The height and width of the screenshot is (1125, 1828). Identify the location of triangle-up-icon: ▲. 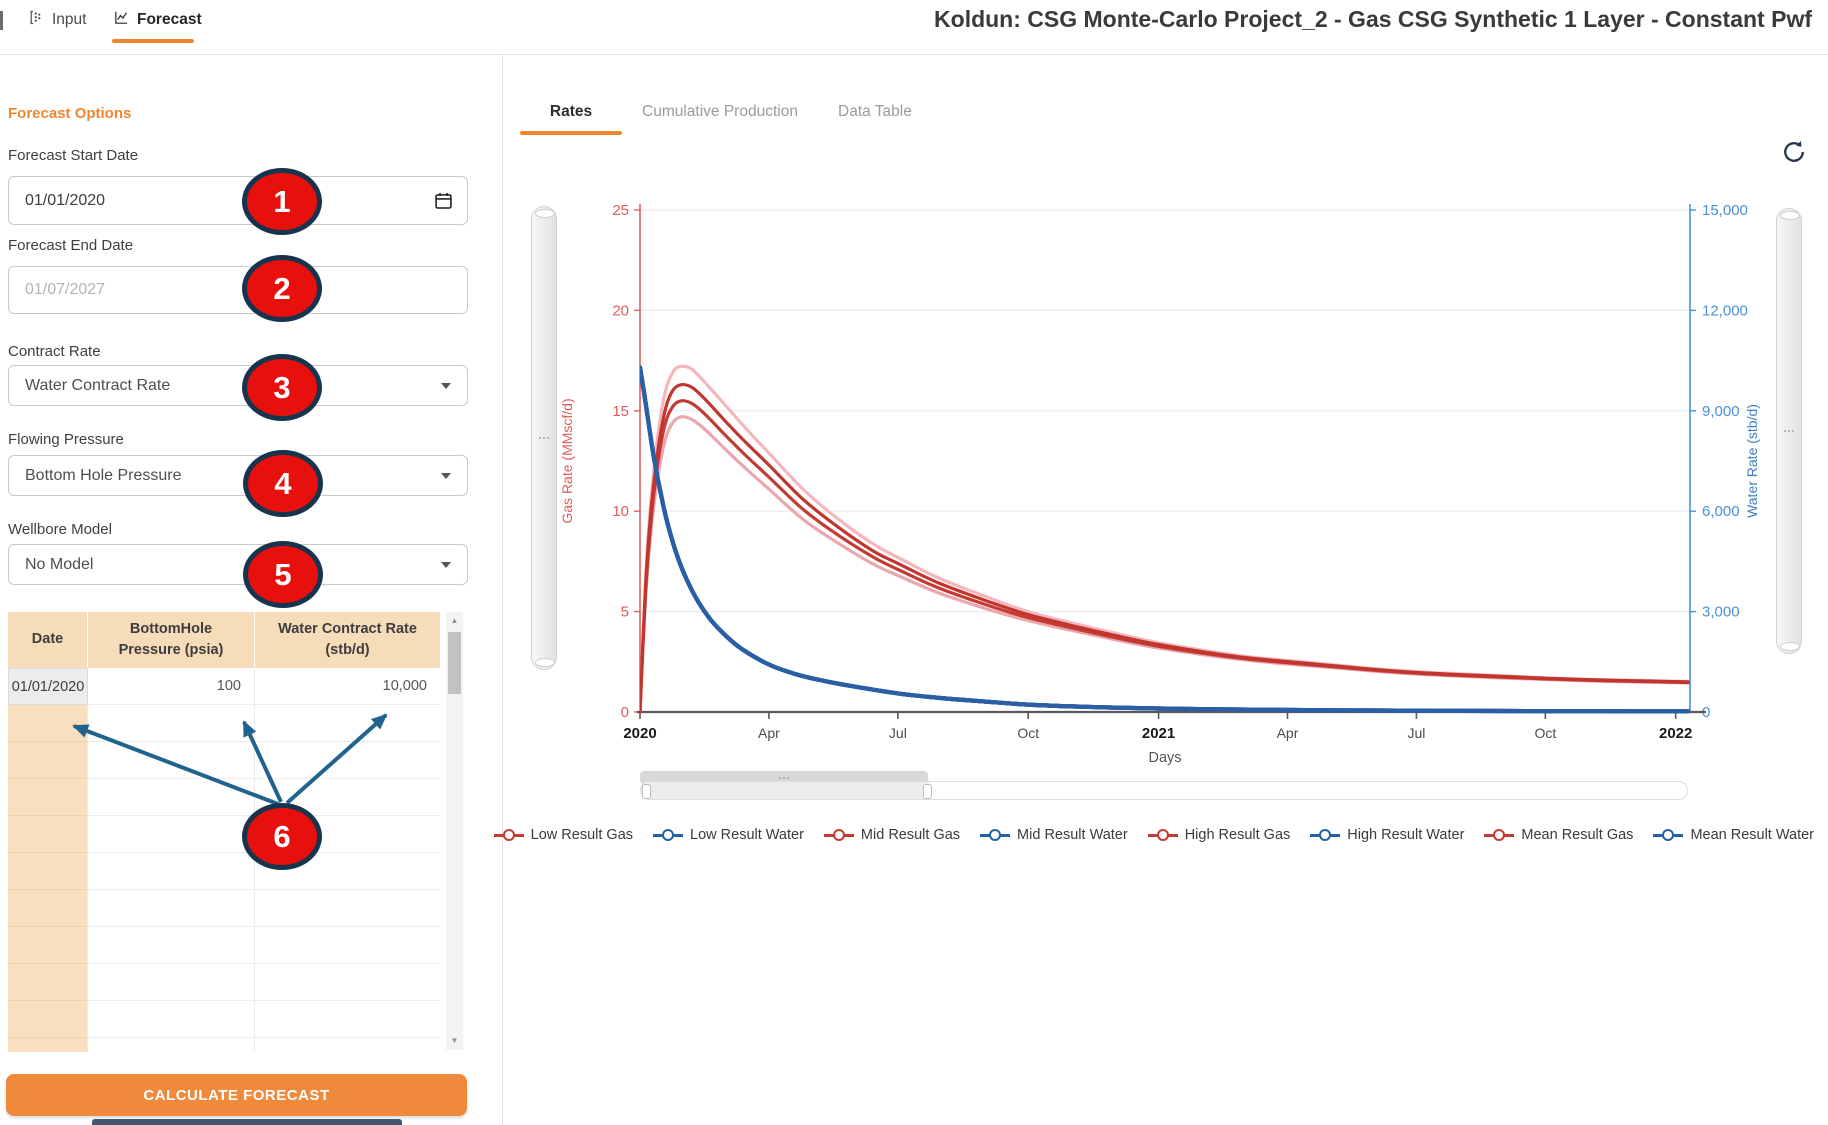
(454, 620).